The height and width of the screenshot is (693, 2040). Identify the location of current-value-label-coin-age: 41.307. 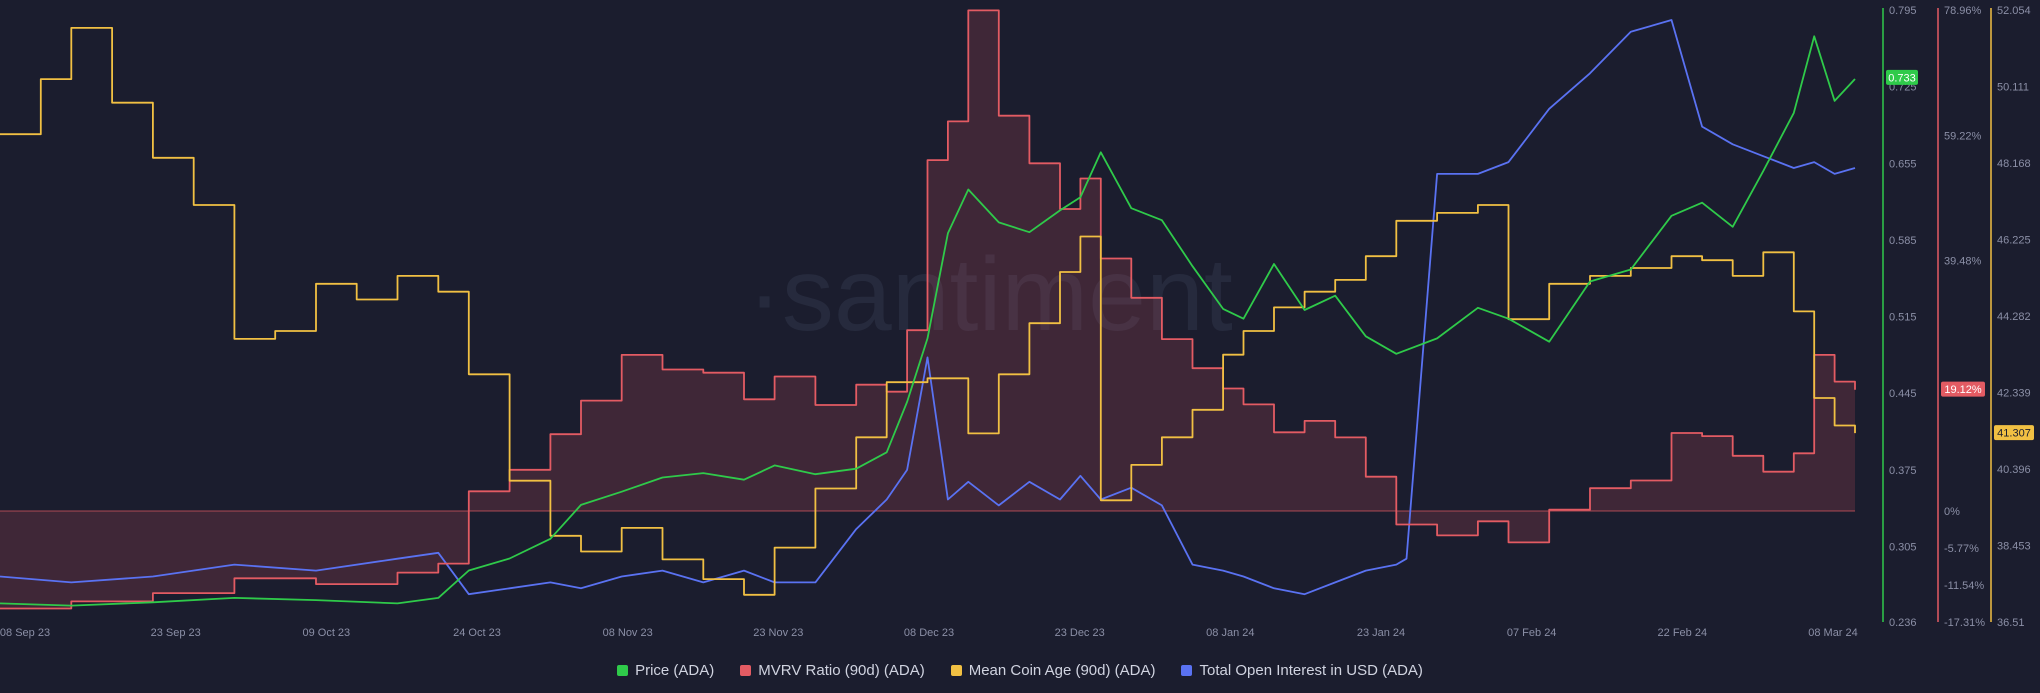
(2014, 434).